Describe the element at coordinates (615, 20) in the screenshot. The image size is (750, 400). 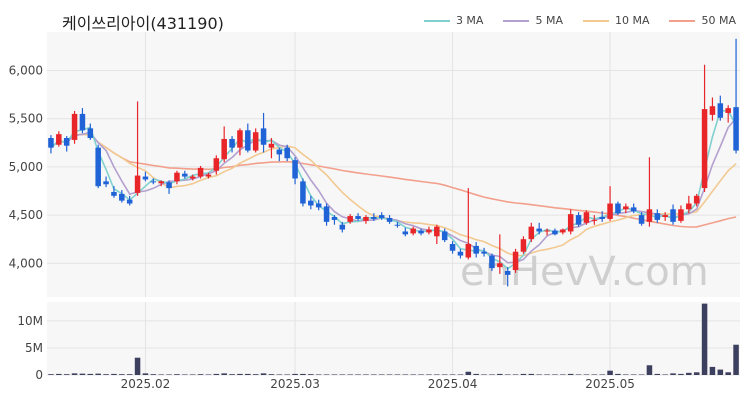
I see `legend-item-ma10: 10 MA` at that location.